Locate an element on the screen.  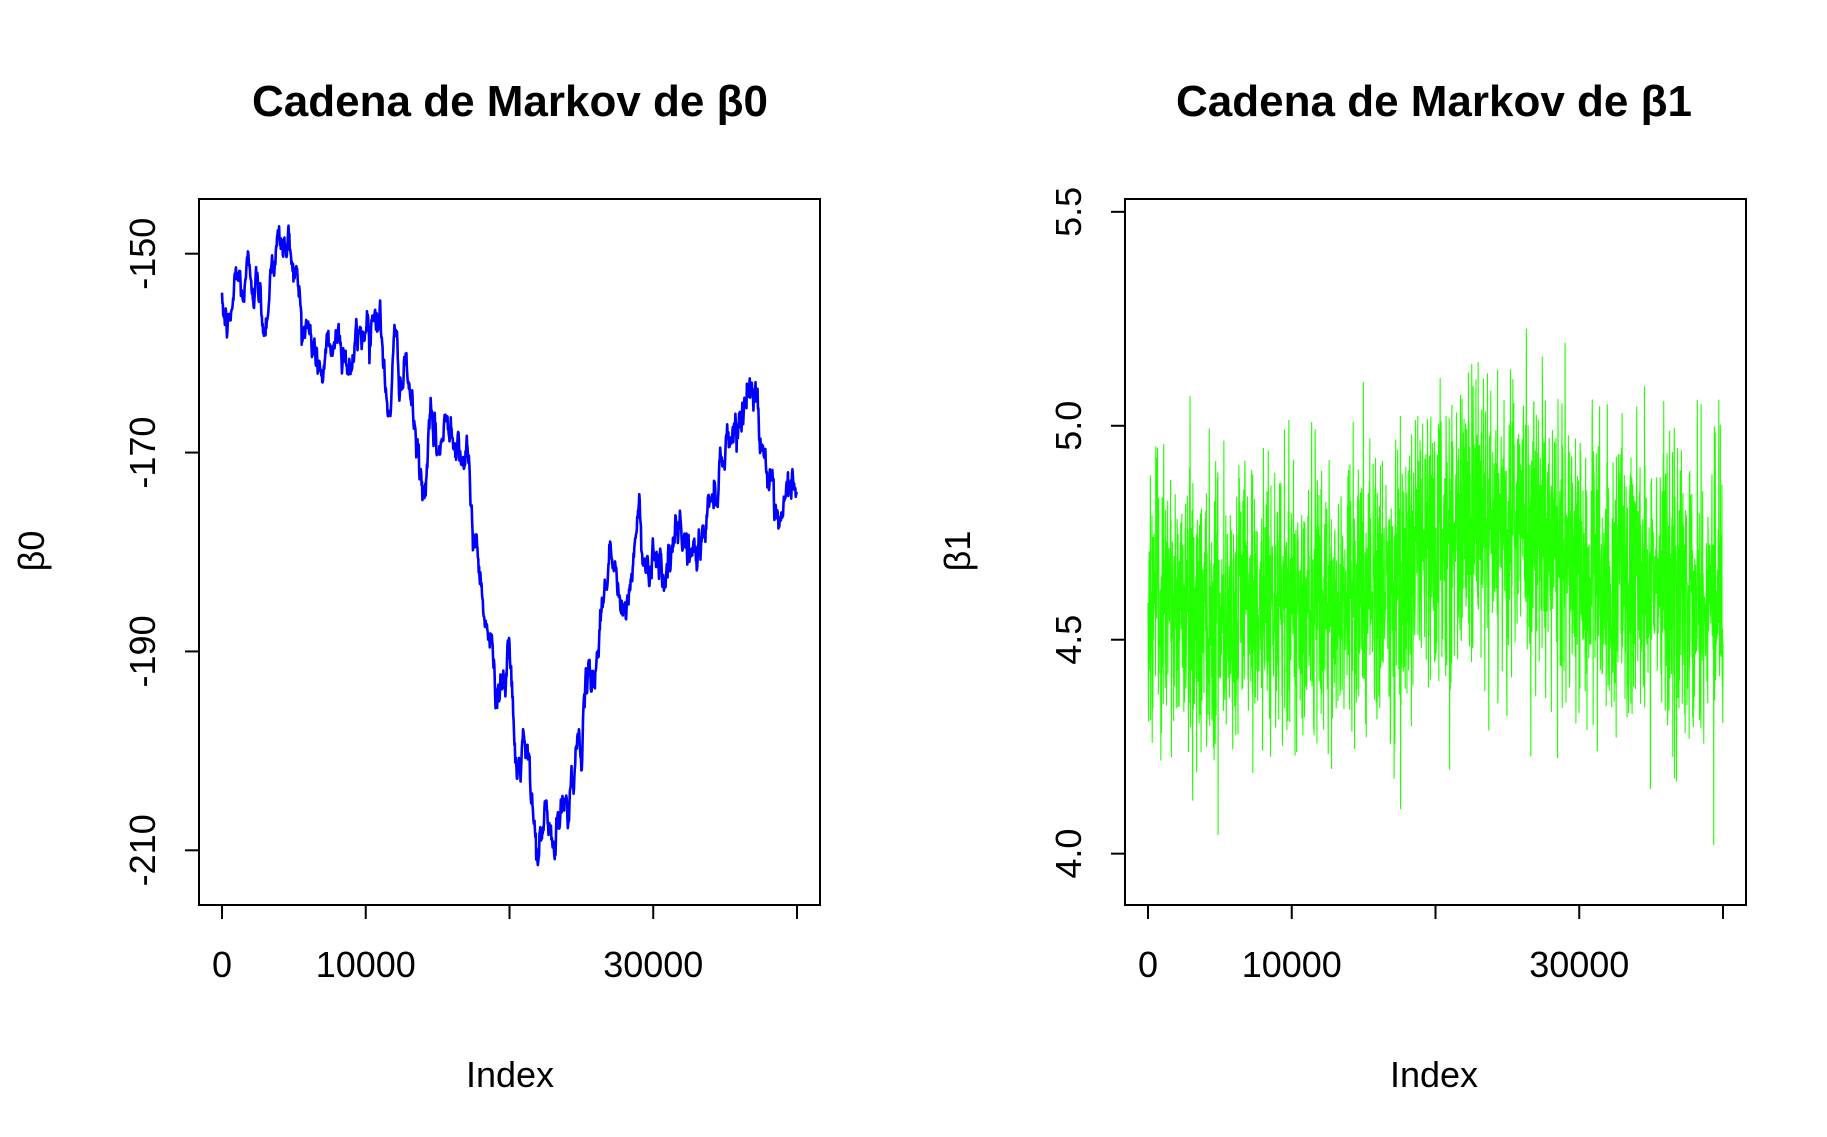
y-tick-label: -190 is located at coordinates (142, 651).